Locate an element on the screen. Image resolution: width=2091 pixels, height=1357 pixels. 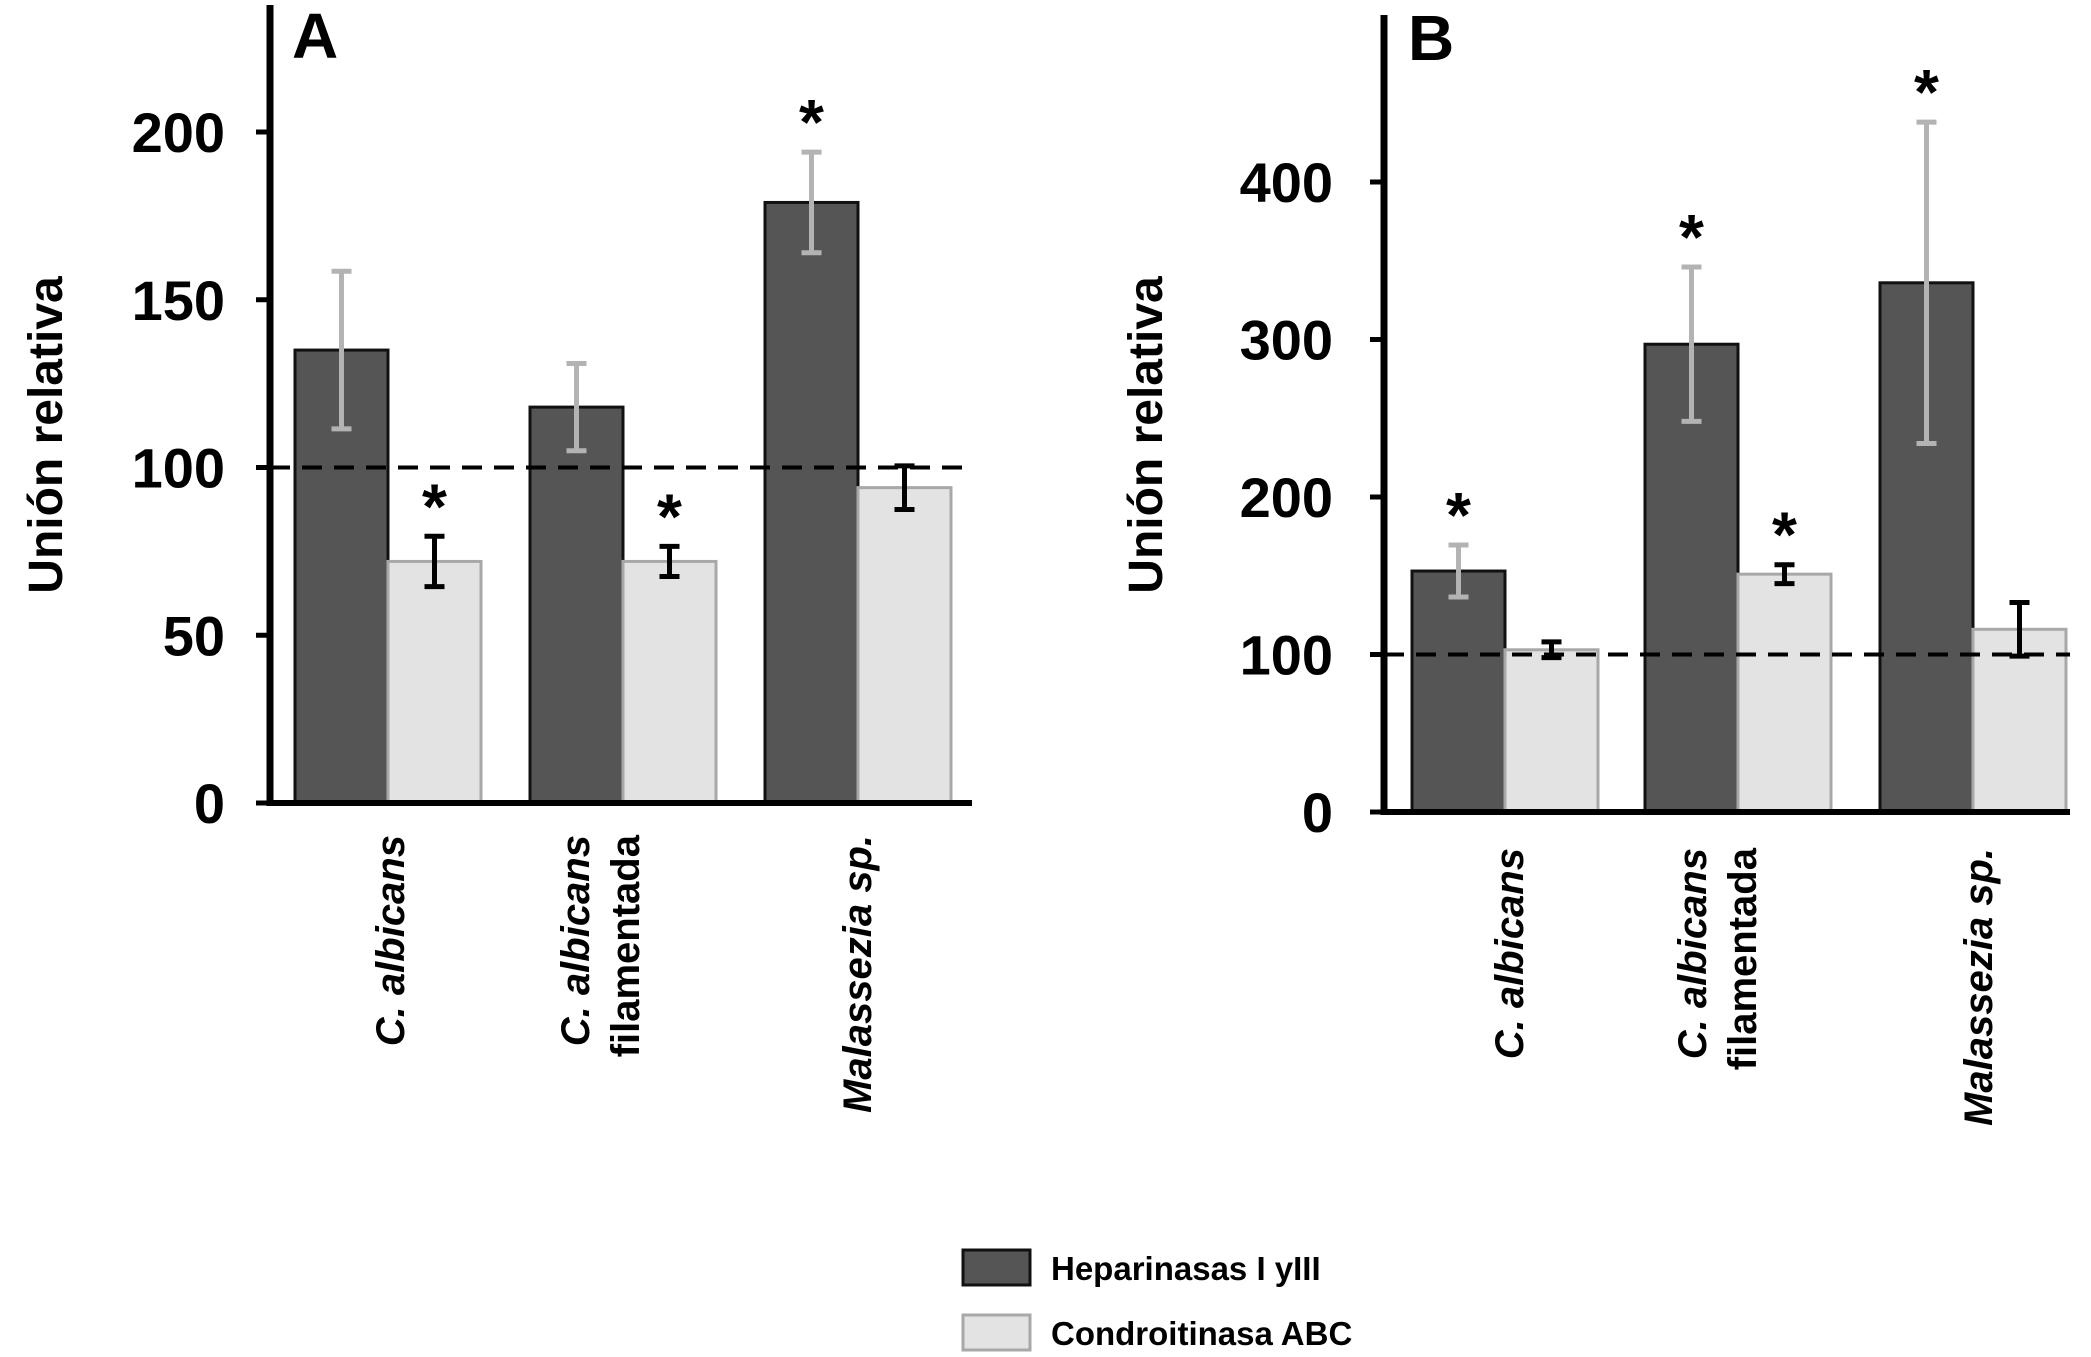
legend-label: Heparinasas I yIII is located at coordinates (1186, 1268).